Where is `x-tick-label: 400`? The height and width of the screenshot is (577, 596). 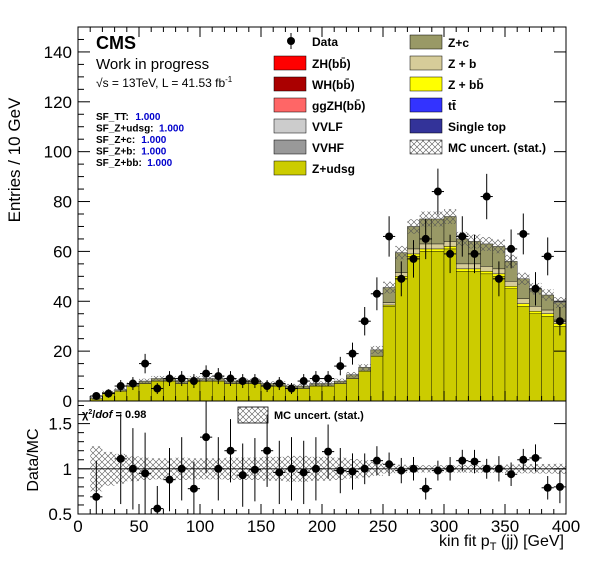
x-tick-label: 400 is located at coordinates (566, 526).